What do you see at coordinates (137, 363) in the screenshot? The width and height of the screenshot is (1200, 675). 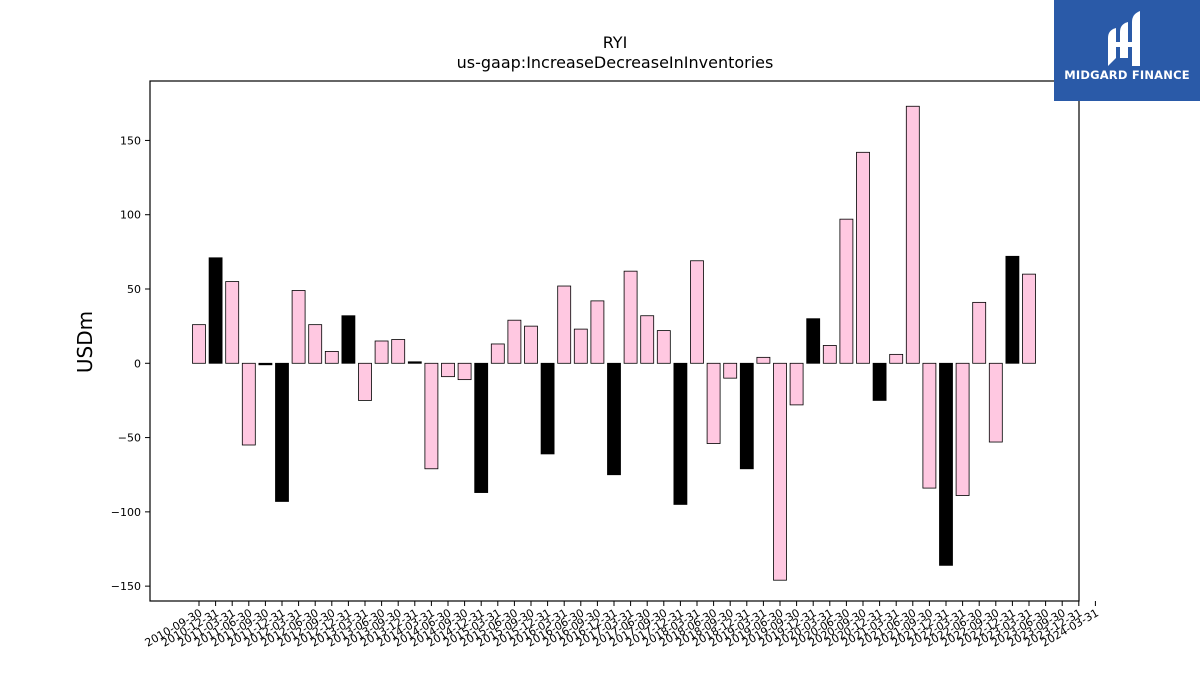 I see `y-tick-label: 0` at bounding box center [137, 363].